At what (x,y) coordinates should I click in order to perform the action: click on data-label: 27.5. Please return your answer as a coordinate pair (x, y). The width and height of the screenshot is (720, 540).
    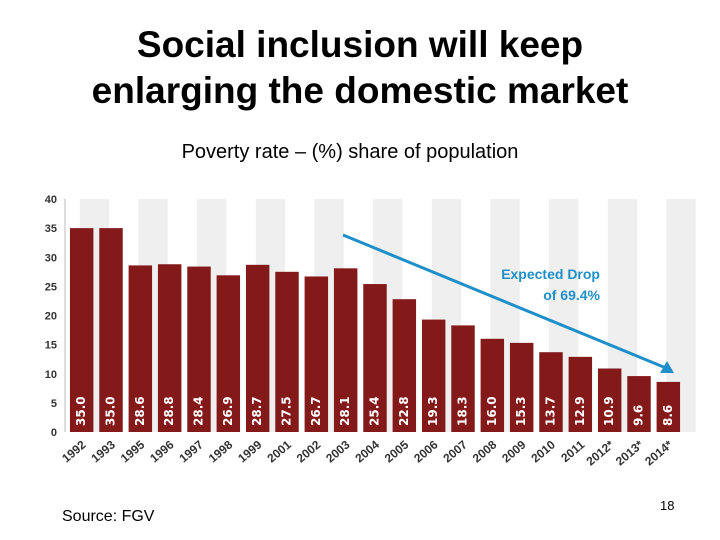
    Looking at the image, I should click on (287, 411).